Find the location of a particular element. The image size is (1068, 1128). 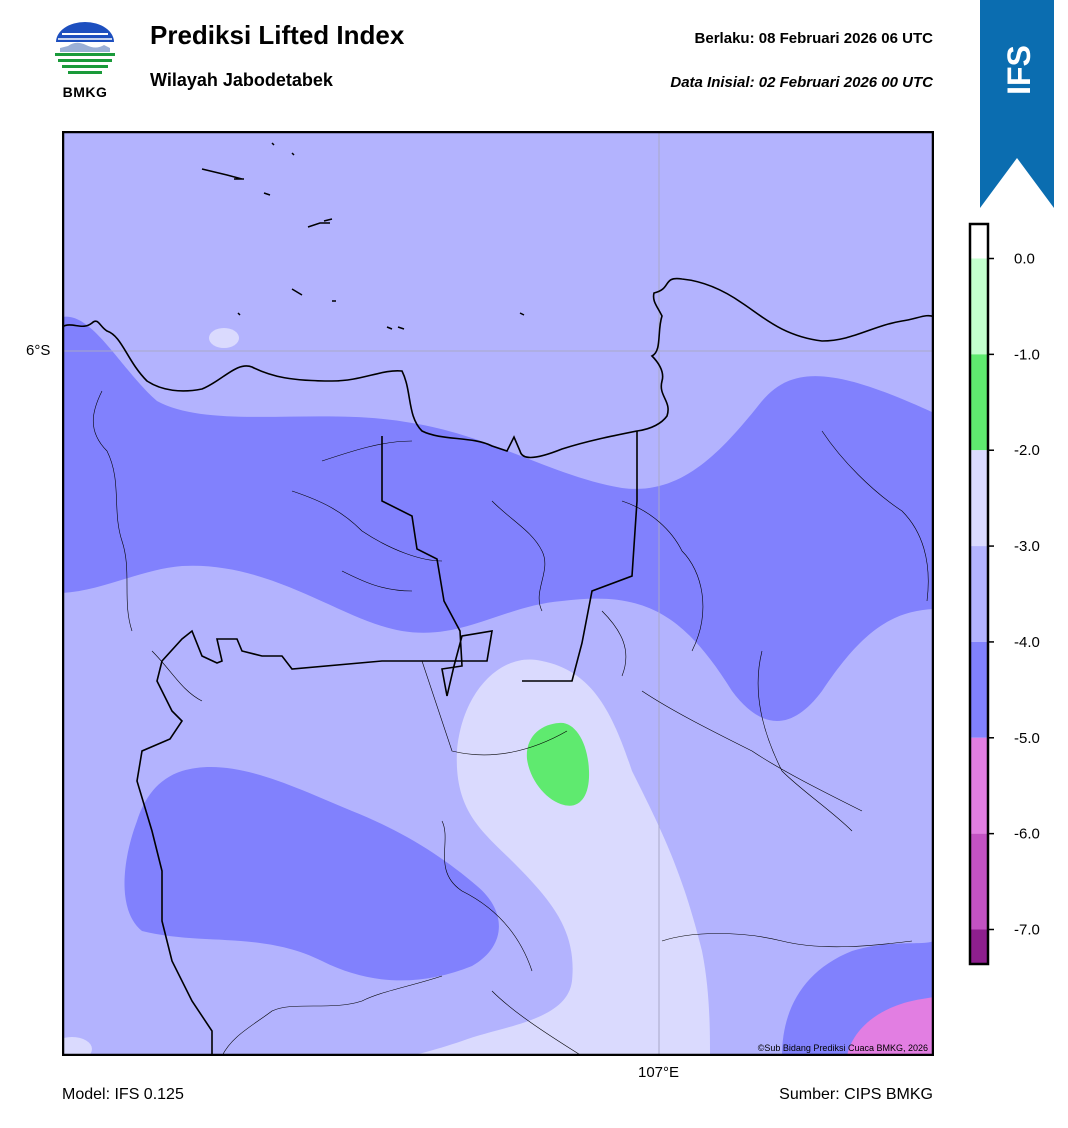

colorbar-tick-label: -7.0 is located at coordinates (1027, 929).